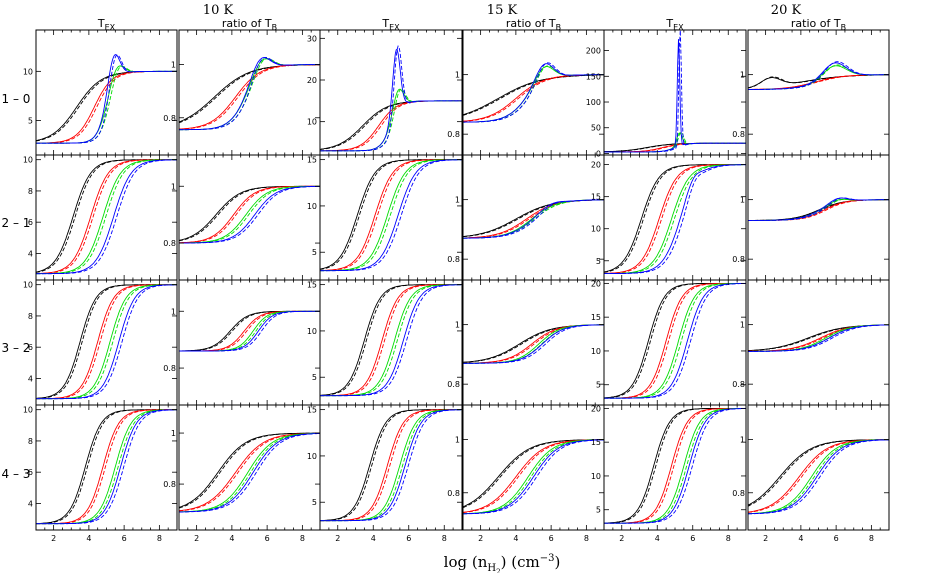 The height and width of the screenshot is (573, 933). I want to click on temperature-header-10k: 10 K, so click(218, 10).